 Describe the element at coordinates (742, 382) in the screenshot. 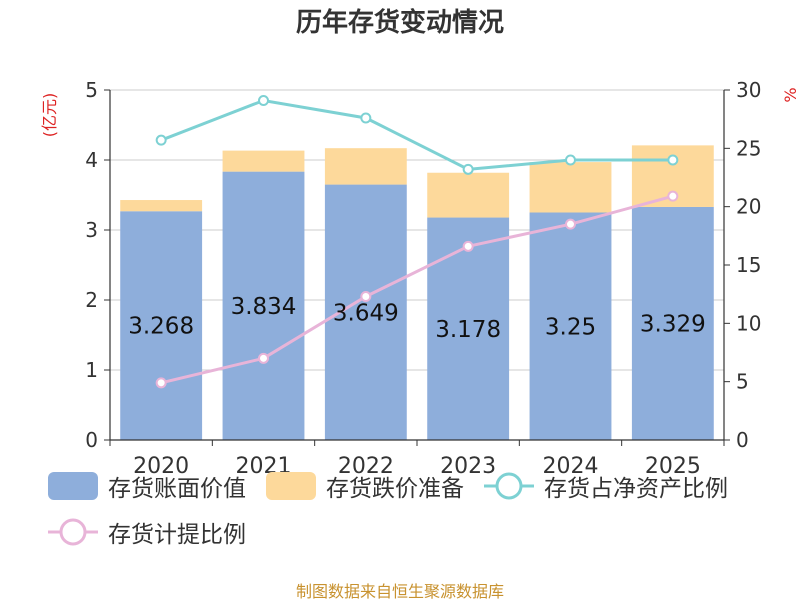

I see `y-right-tick-label: 5` at that location.